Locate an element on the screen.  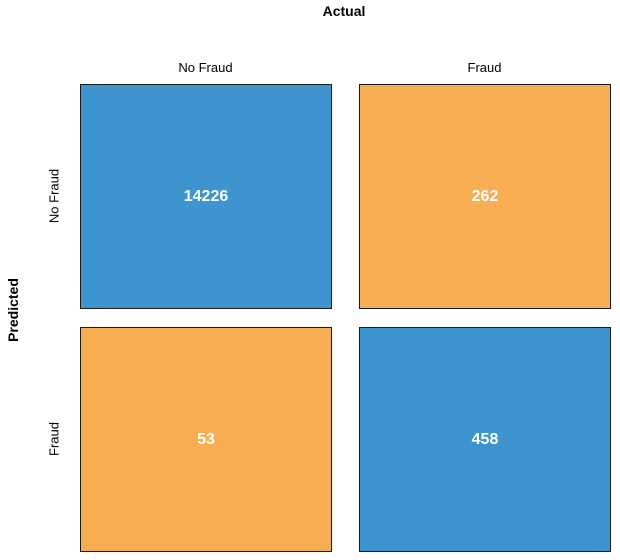
row-label-no-fraud: No Fraud is located at coordinates (54, 196).